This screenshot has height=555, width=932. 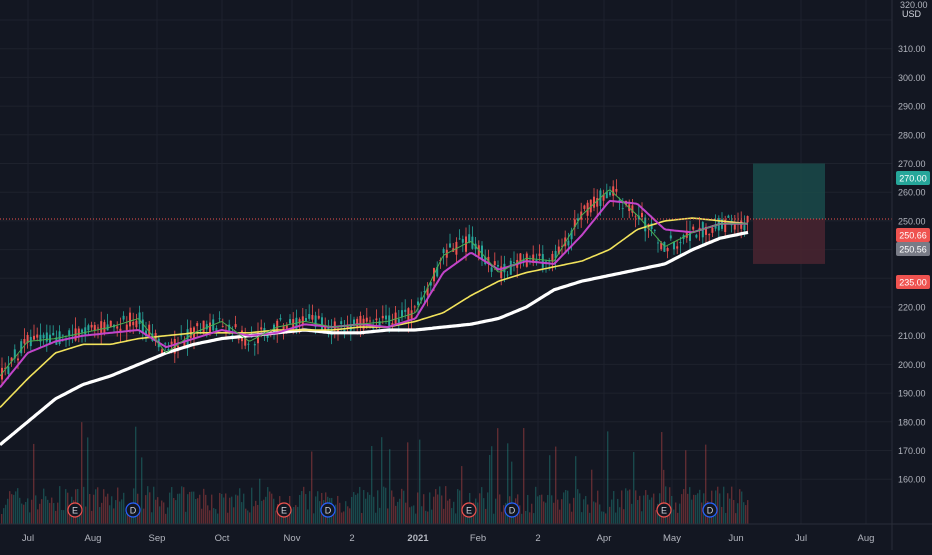 I want to click on time-tick-label: Nov, so click(x=292, y=538).